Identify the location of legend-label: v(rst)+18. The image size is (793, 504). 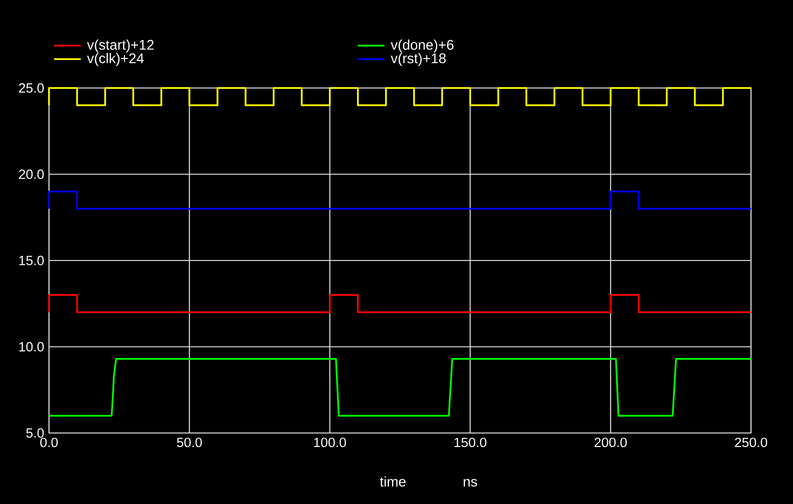
(418, 59).